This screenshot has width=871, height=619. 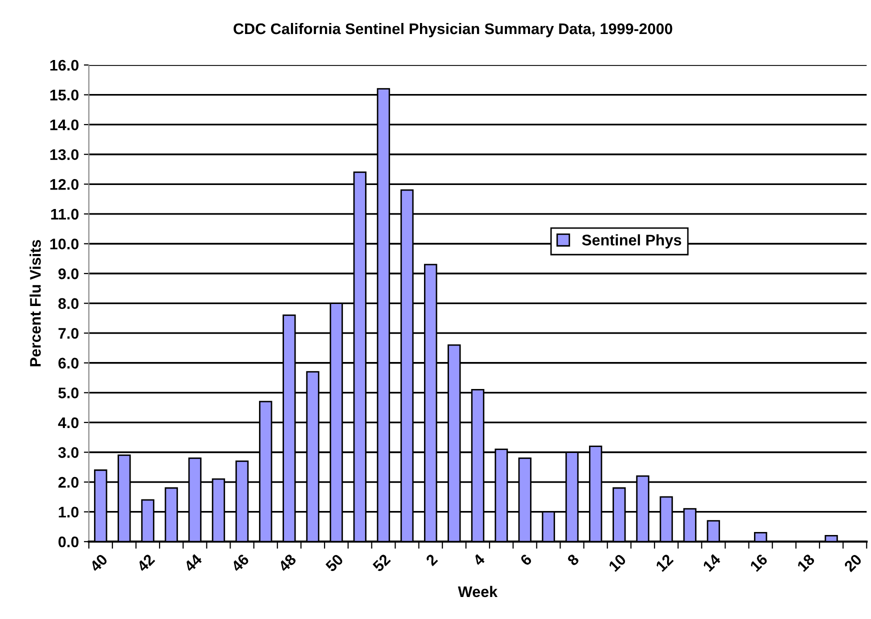 I want to click on x-tick-label: 42, so click(x=146, y=562).